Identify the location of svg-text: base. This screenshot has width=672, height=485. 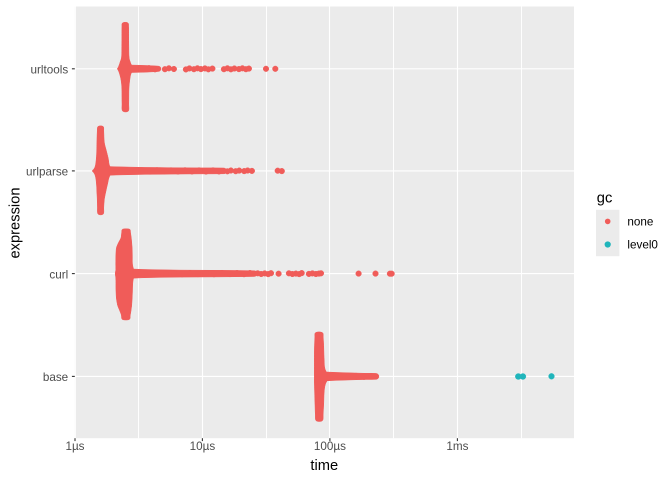
(55, 377).